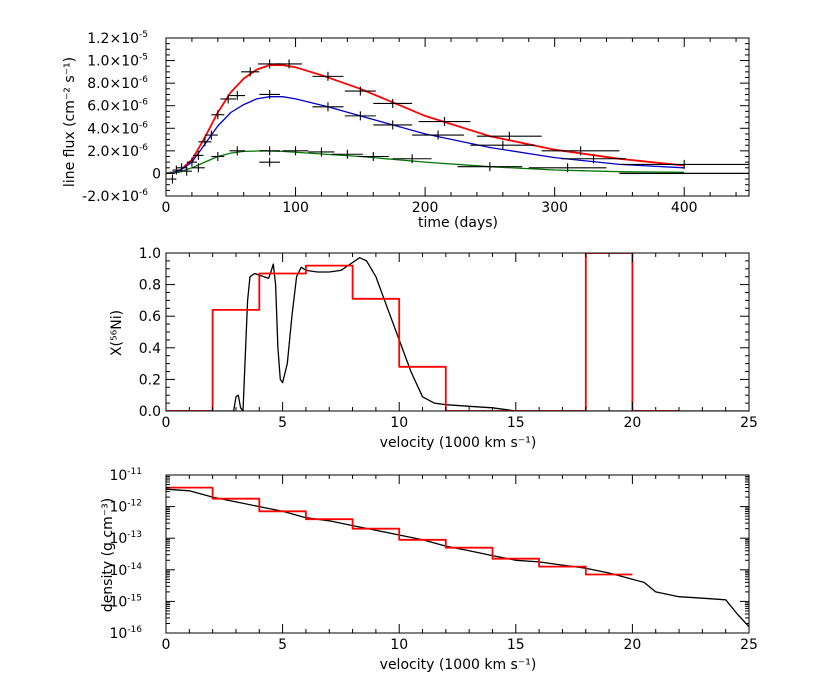 The width and height of the screenshot is (830, 686). What do you see at coordinates (108, 555) in the screenshot?
I see `density-y-label: density (g cm⁻³)` at bounding box center [108, 555].